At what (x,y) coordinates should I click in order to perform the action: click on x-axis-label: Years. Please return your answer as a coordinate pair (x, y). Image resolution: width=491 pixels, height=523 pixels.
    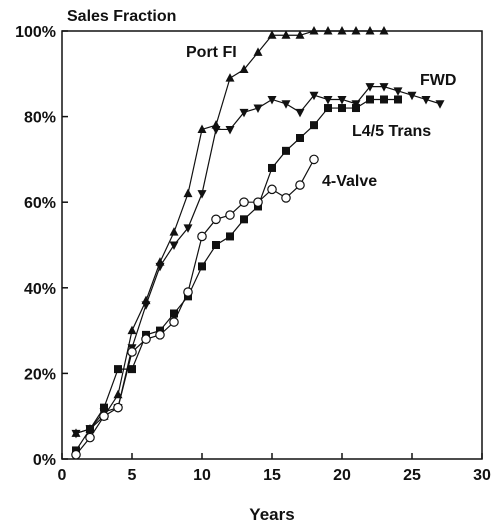
    Looking at the image, I should click on (271, 514).